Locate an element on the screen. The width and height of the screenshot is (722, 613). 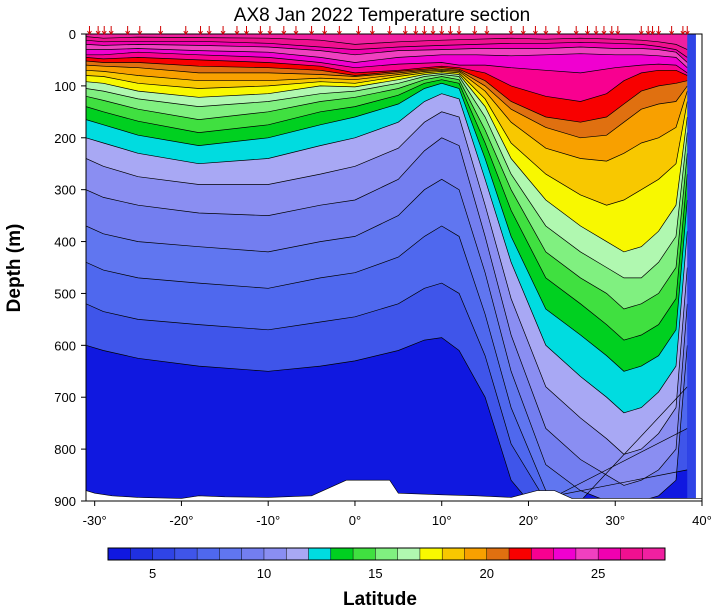
x-tick-label: 30° is located at coordinates (615, 520).